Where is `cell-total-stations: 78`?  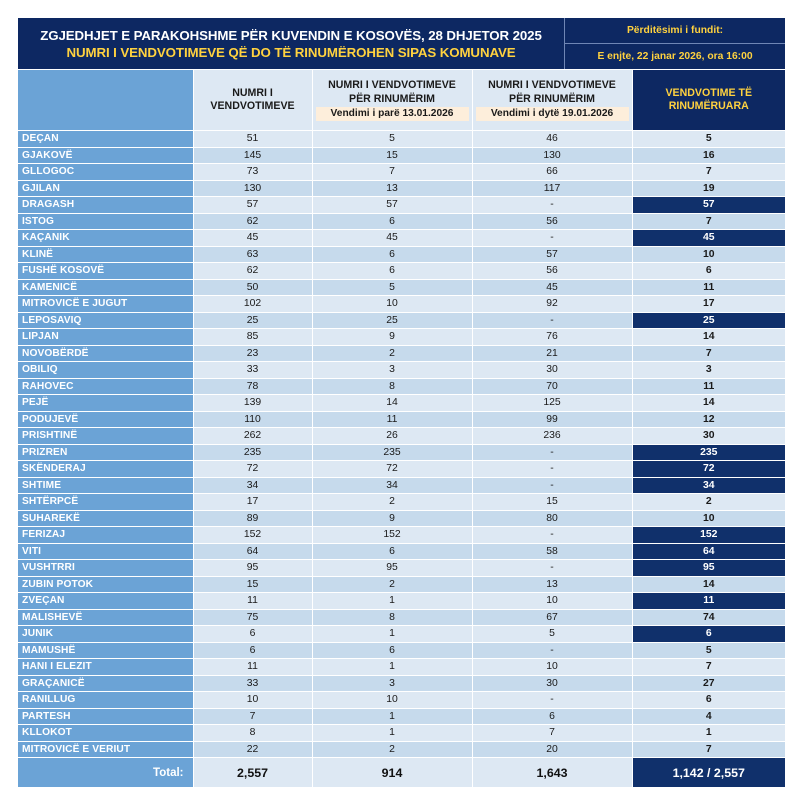
cell-total-stations: 78 is located at coordinates (253, 386).